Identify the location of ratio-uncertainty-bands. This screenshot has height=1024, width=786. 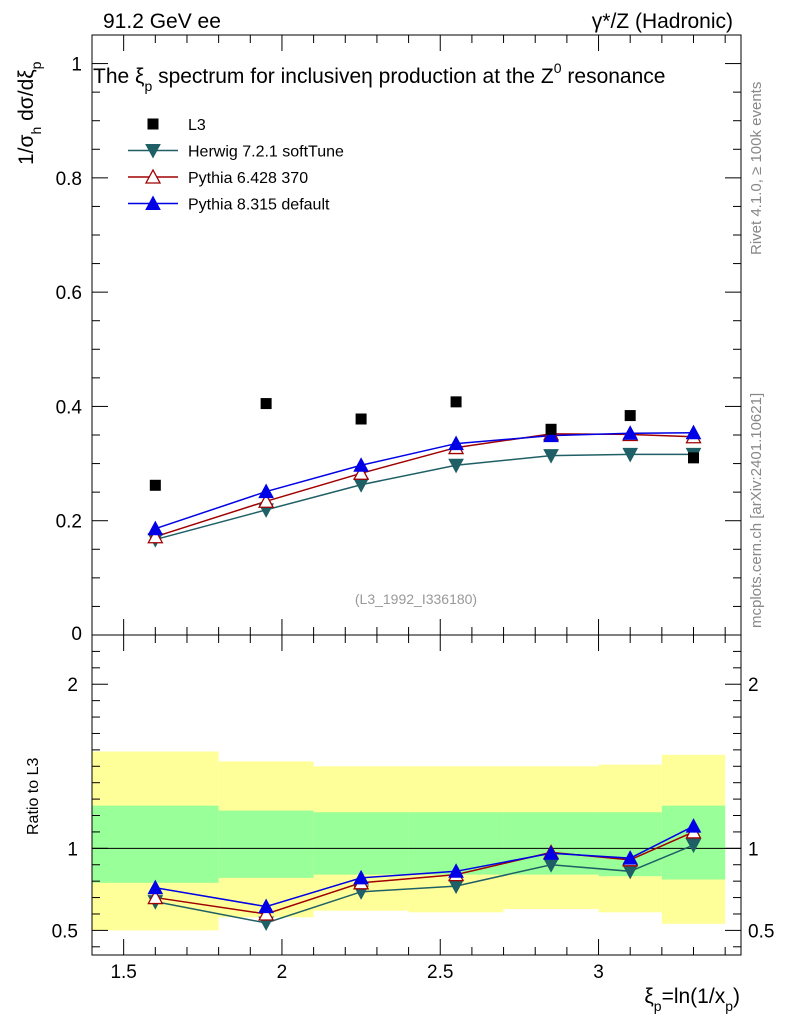
(409, 841).